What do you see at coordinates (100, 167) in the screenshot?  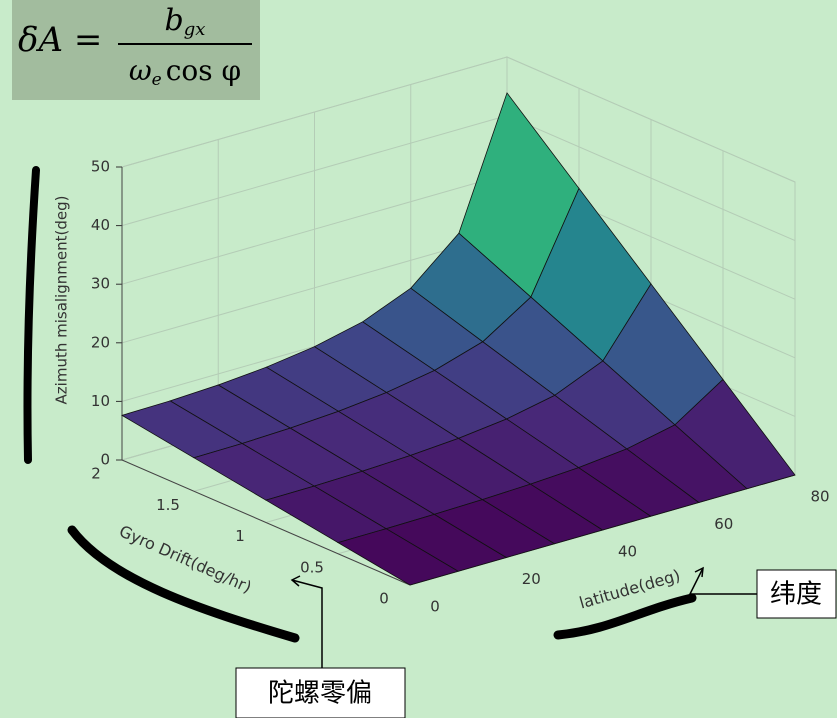 I see `z-tick-label: 50` at bounding box center [100, 167].